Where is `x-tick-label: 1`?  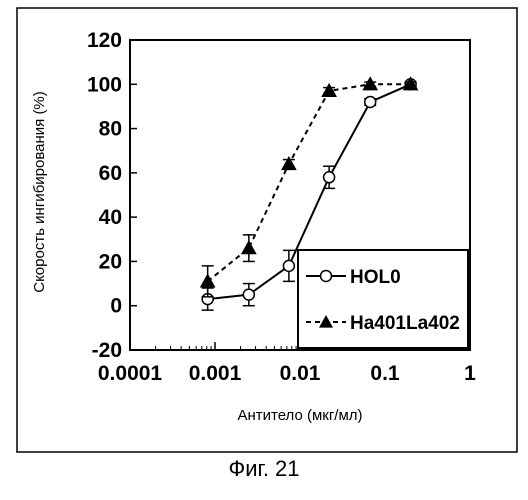
x-tick-label: 1 is located at coordinates (470, 373).